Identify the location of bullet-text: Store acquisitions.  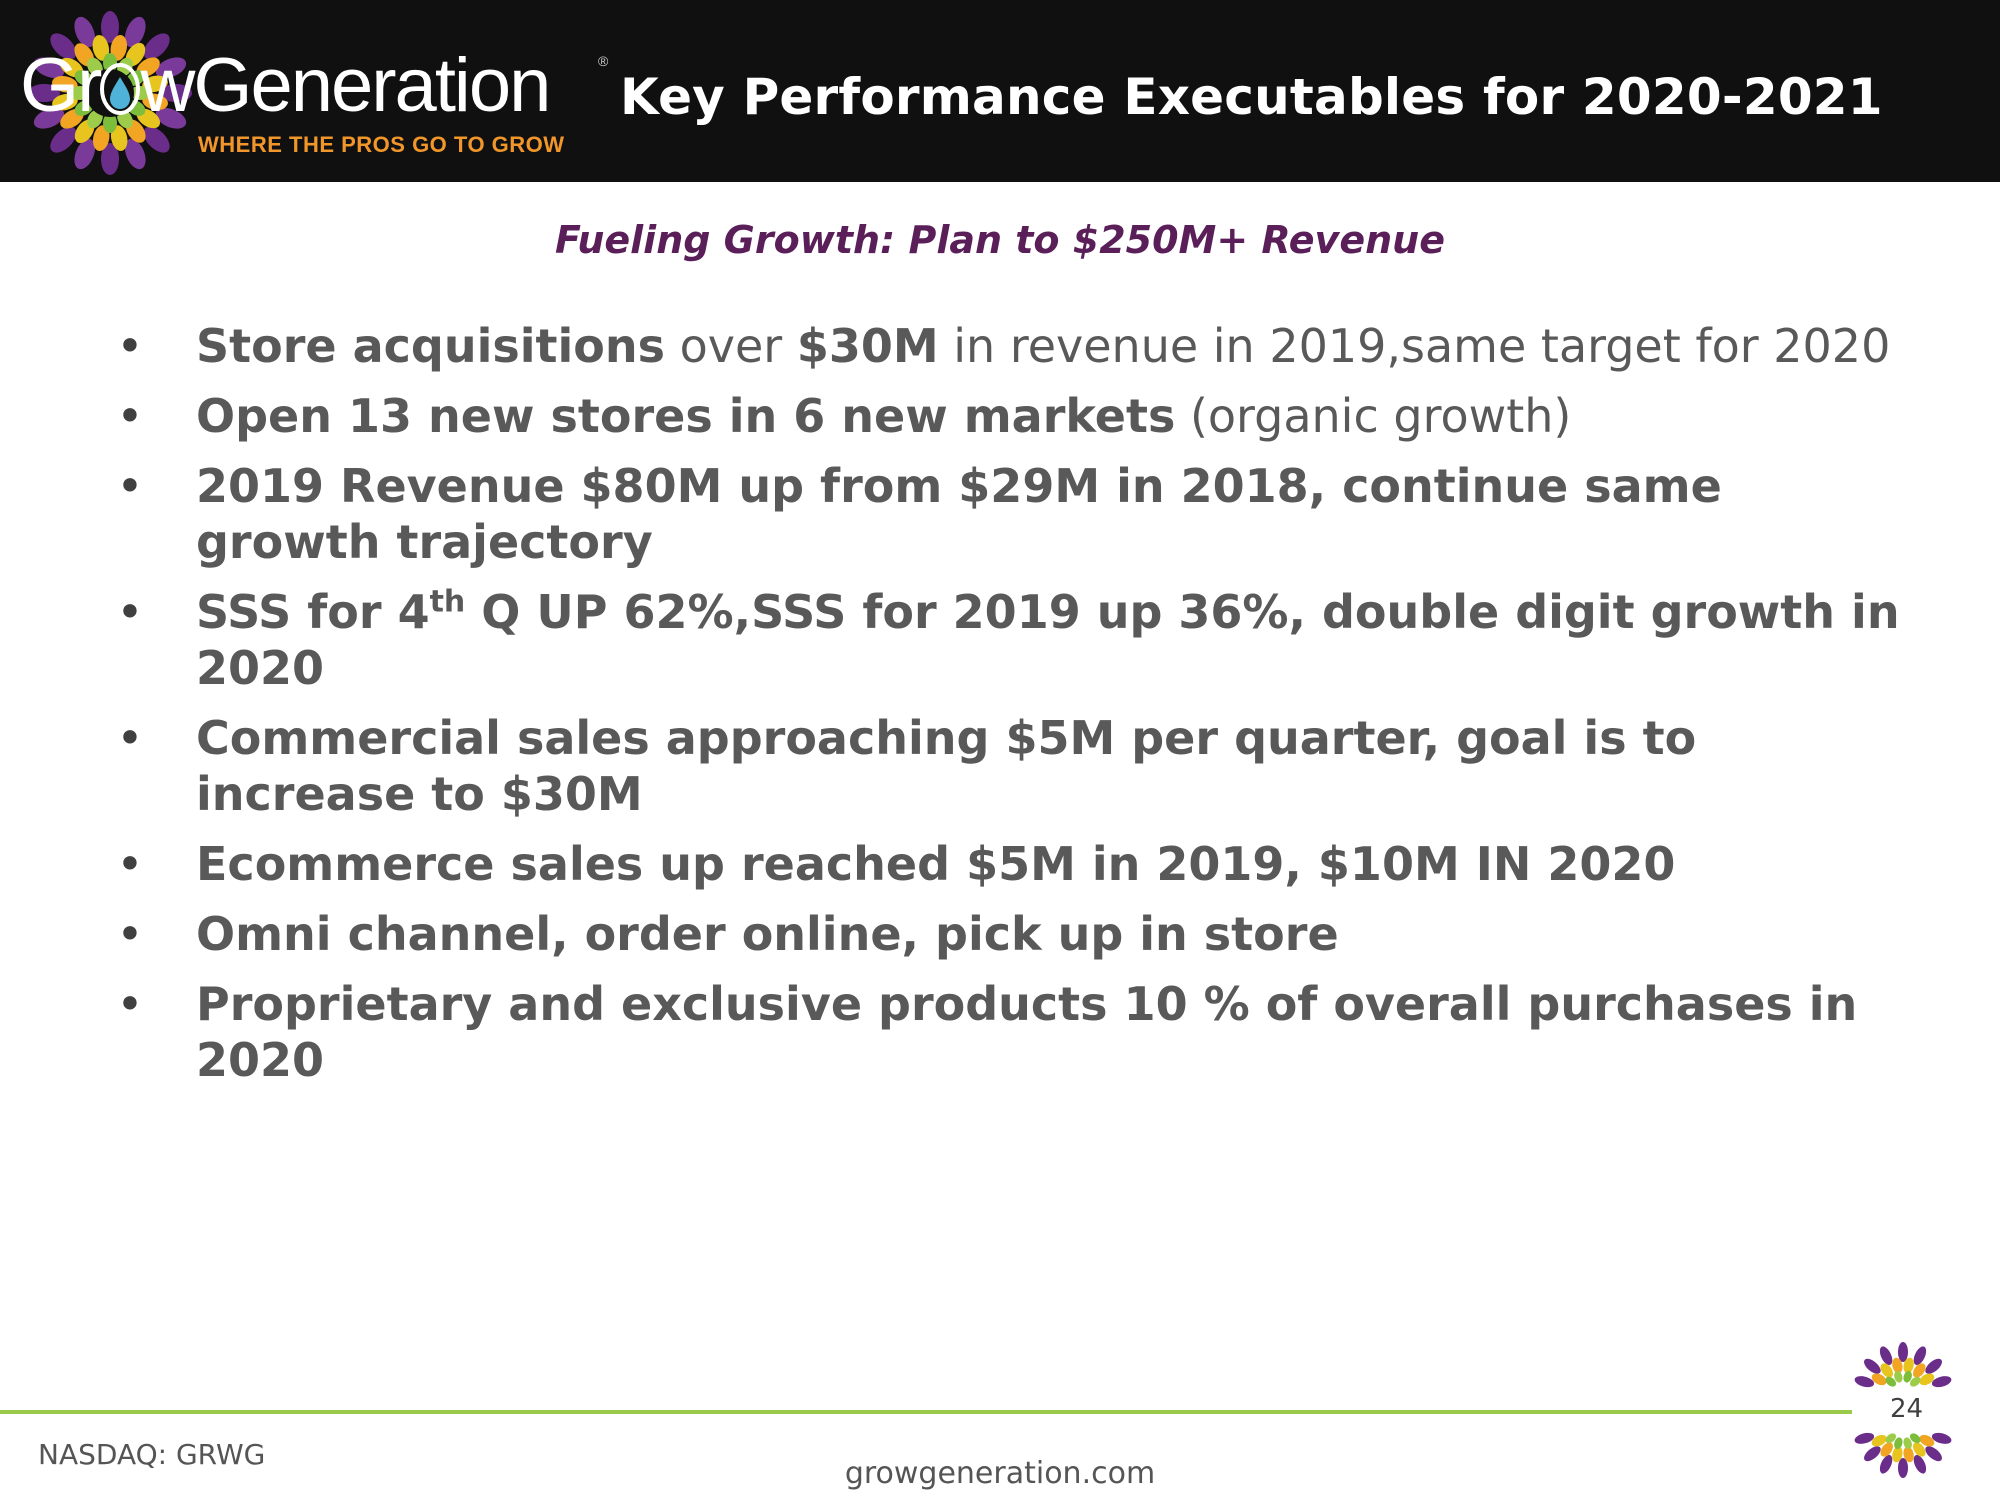
(431, 346).